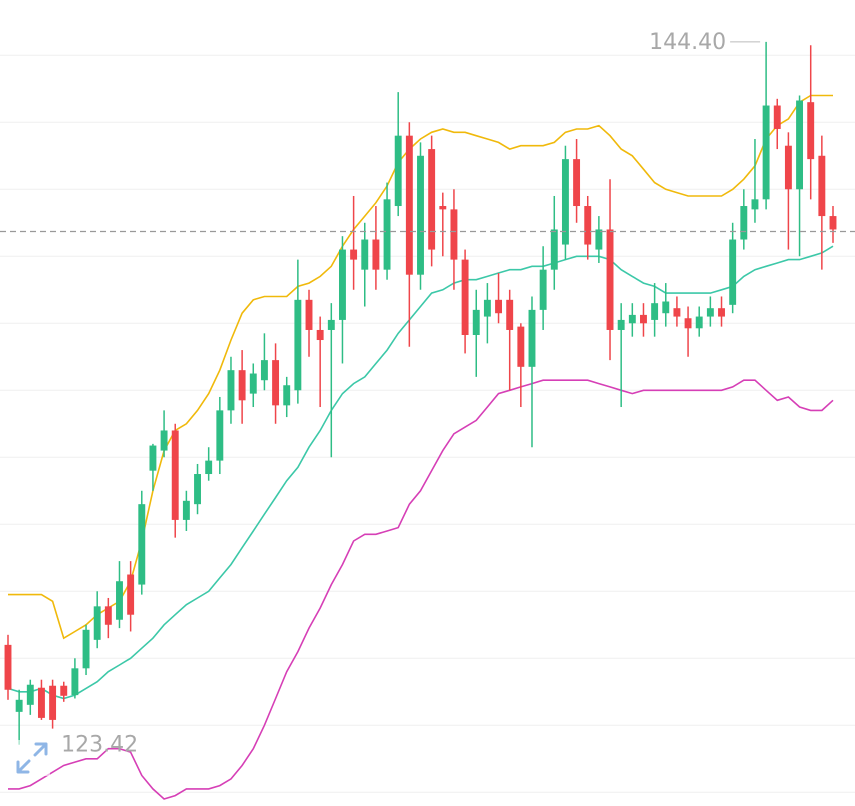  I want to click on icon-arrows, so click(32, 758).